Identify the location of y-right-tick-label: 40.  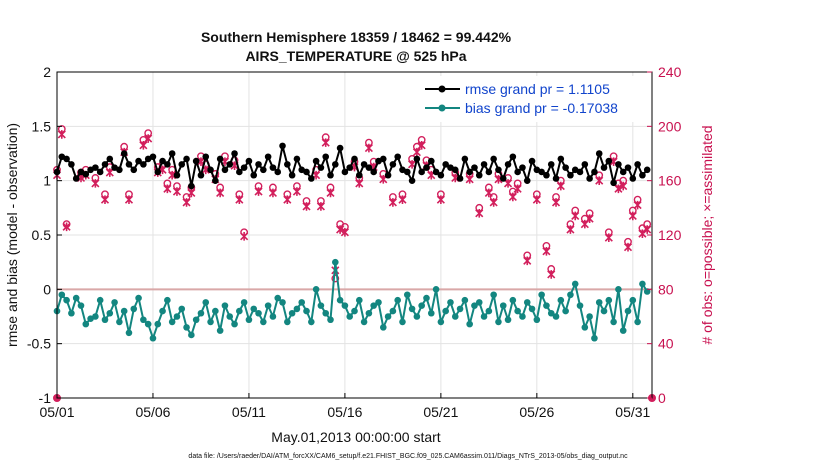
(666, 344).